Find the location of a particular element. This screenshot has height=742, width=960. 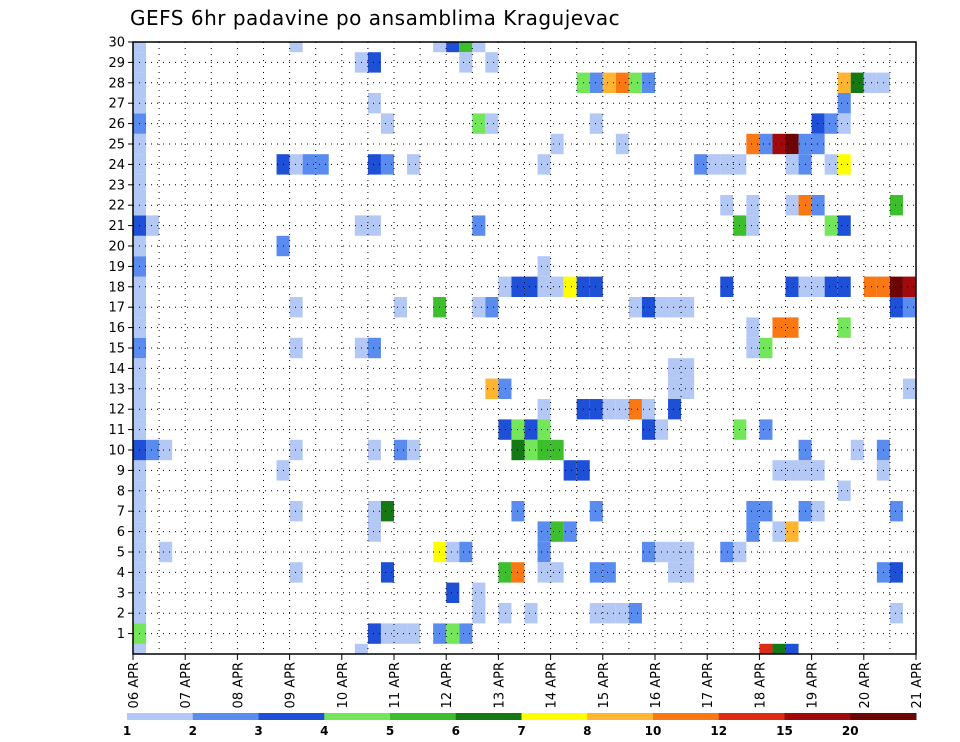

y-tick-label: 9 is located at coordinates (121, 471).